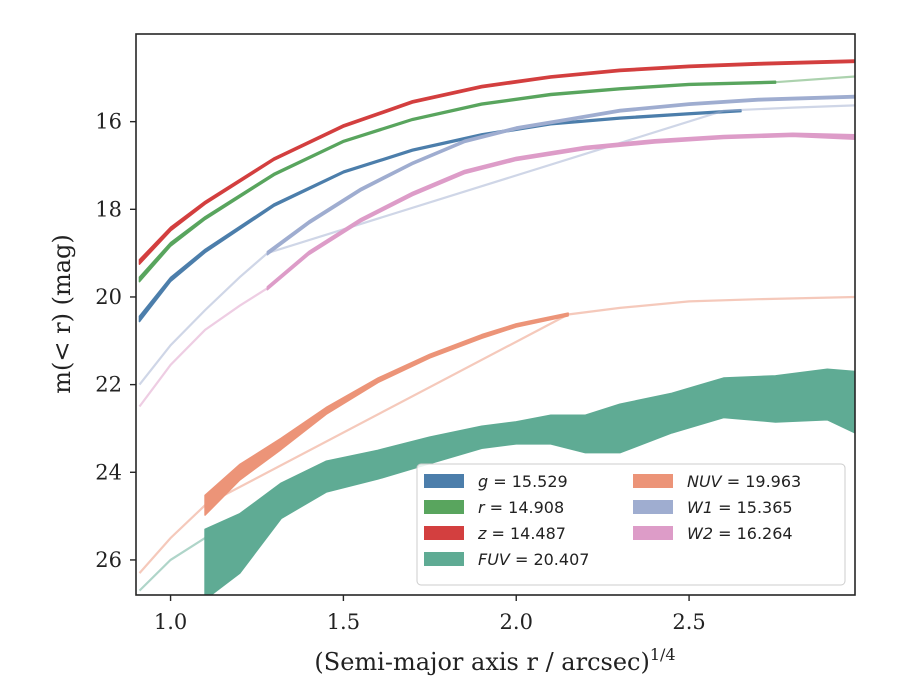  What do you see at coordinates (560, 211) in the screenshot?
I see `series-w2-band` at bounding box center [560, 211].